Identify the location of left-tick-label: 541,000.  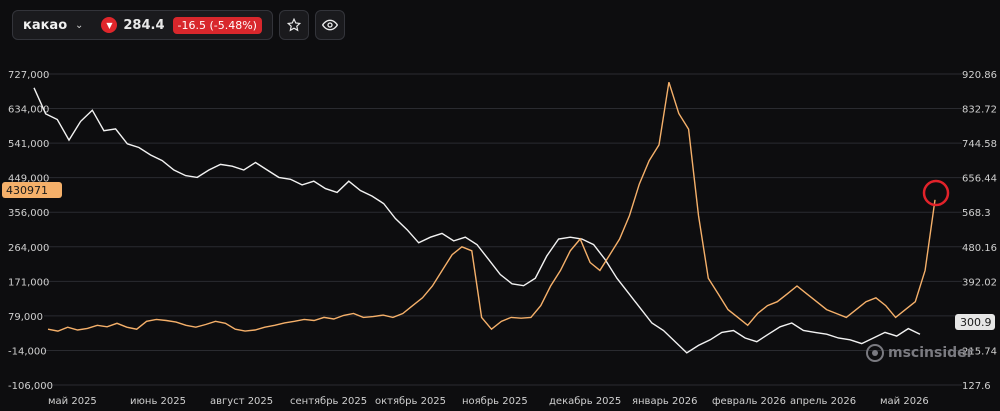
(28, 144).